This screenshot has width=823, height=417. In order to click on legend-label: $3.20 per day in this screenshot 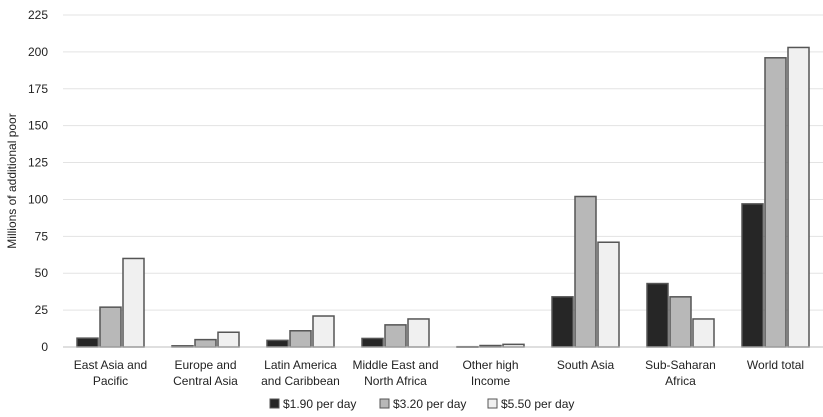, I will do `click(429, 404)`.